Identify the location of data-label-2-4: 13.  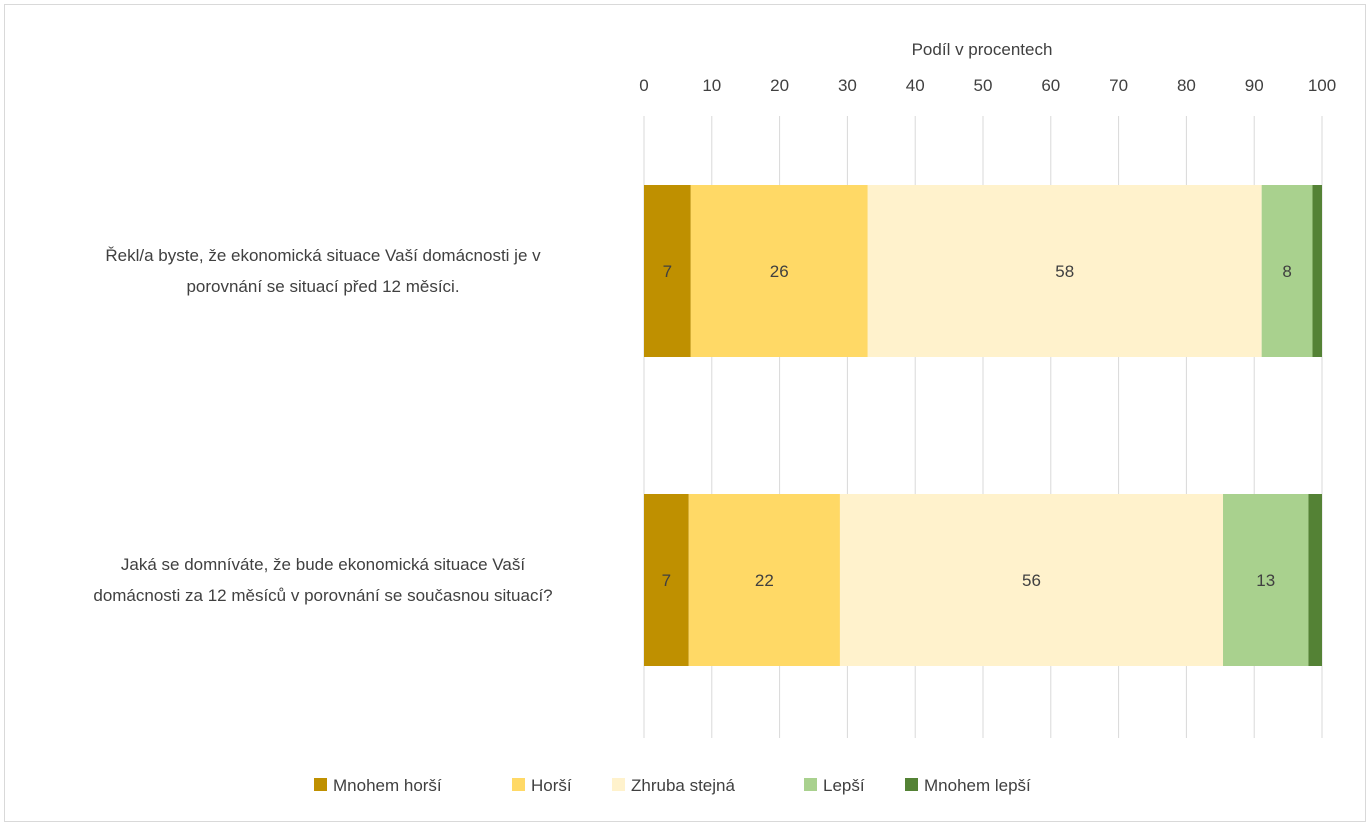
(1265, 580).